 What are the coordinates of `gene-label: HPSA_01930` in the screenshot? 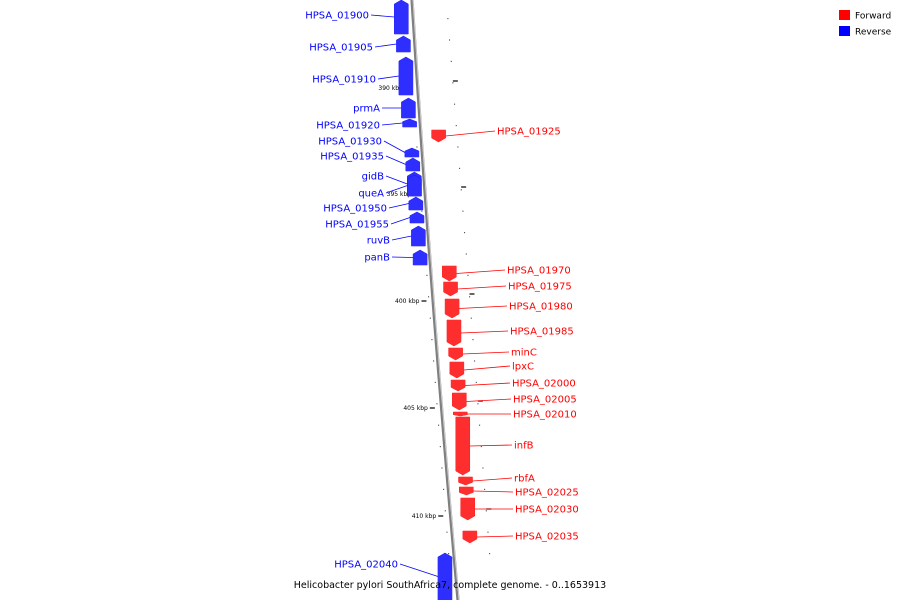 It's located at (350, 142).